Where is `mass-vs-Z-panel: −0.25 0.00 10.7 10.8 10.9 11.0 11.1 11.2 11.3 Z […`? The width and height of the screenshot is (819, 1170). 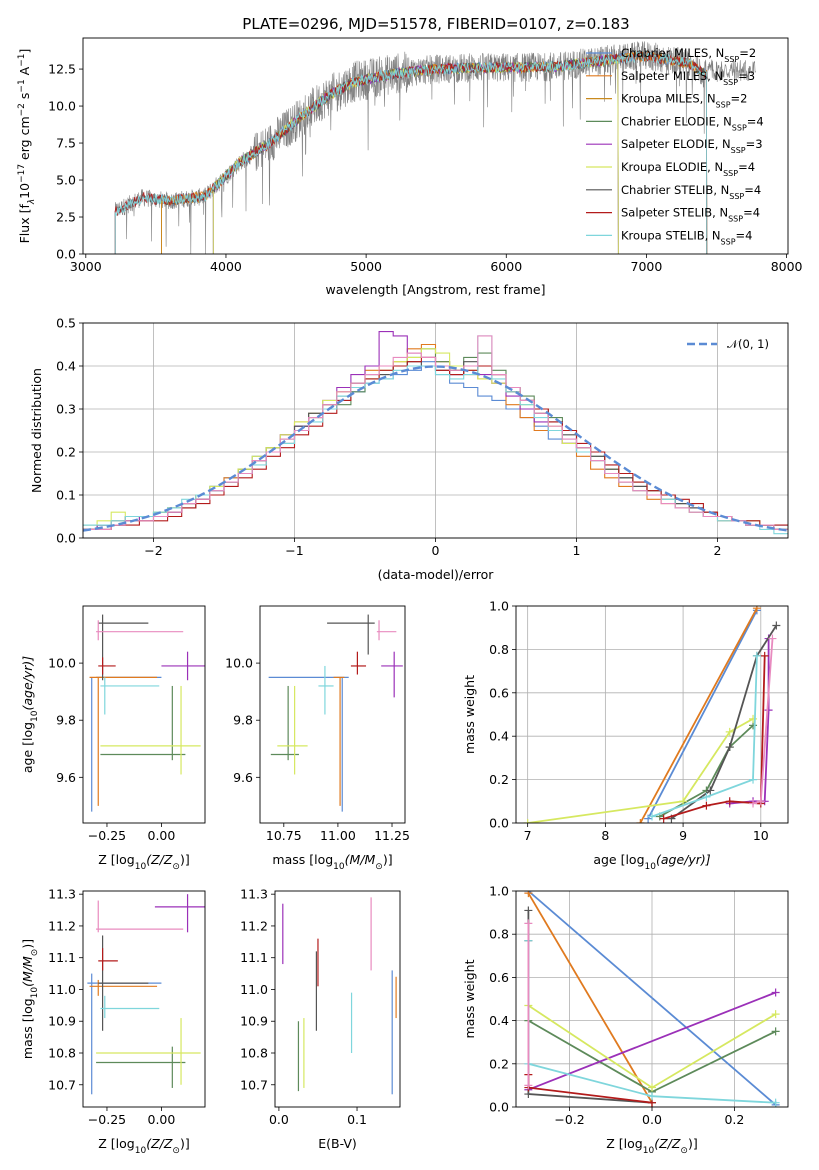 mass-vs-Z-panel: −0.25 0.00 10.7 10.8 10.9 11.0 11.1 11.2 11.3 Z [… is located at coordinates (113, 1021).